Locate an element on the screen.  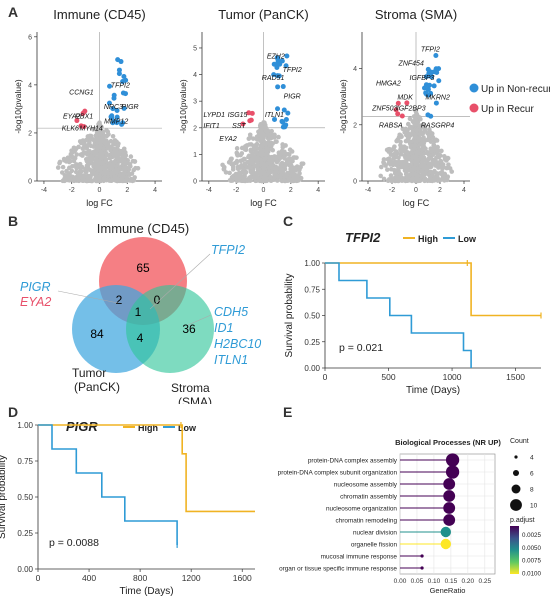
volcano-gene-label-1-5: ISG15 is located at coordinates (238, 115).